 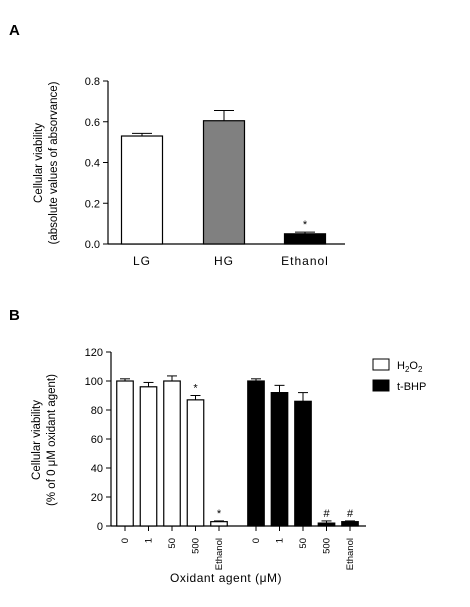 I want to click on legend-swatch-tbhp, so click(x=381, y=385).